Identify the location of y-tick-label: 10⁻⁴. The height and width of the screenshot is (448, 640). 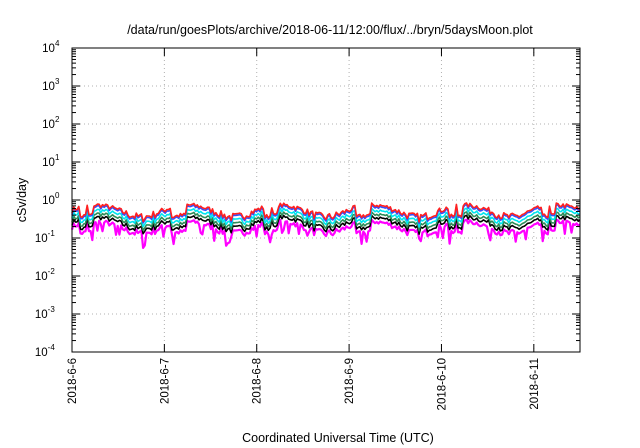
(45, 351).